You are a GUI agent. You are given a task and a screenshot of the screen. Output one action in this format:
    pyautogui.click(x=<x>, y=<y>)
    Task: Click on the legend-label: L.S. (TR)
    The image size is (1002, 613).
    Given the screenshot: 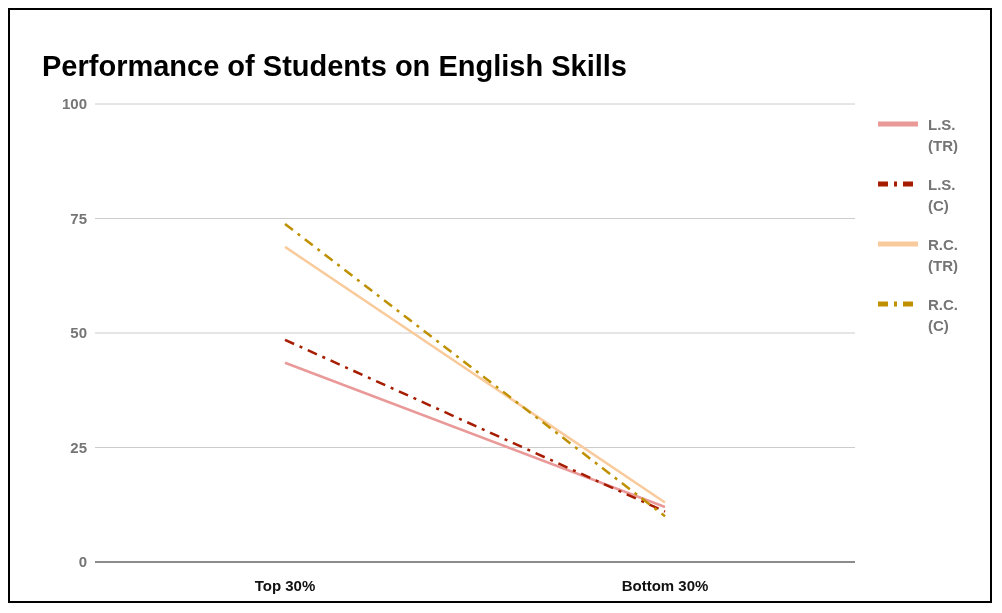 What is the action you would take?
    pyautogui.click(x=943, y=135)
    